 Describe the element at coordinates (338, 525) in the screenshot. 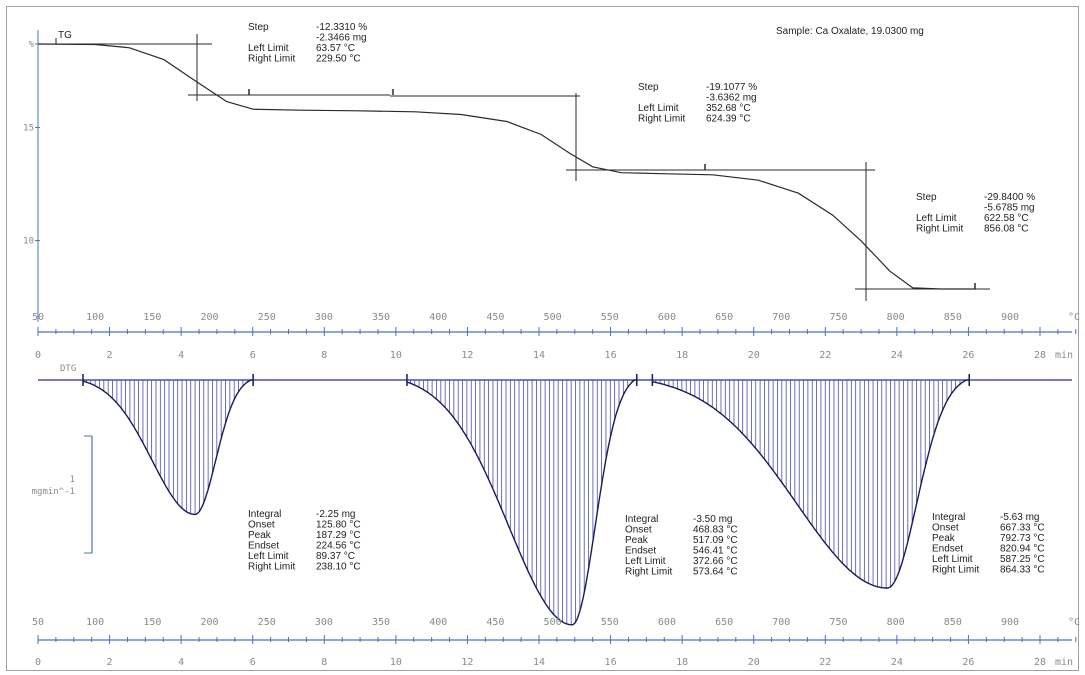

I see `dtg-peak-0-value-1: 125.80 °C` at that location.